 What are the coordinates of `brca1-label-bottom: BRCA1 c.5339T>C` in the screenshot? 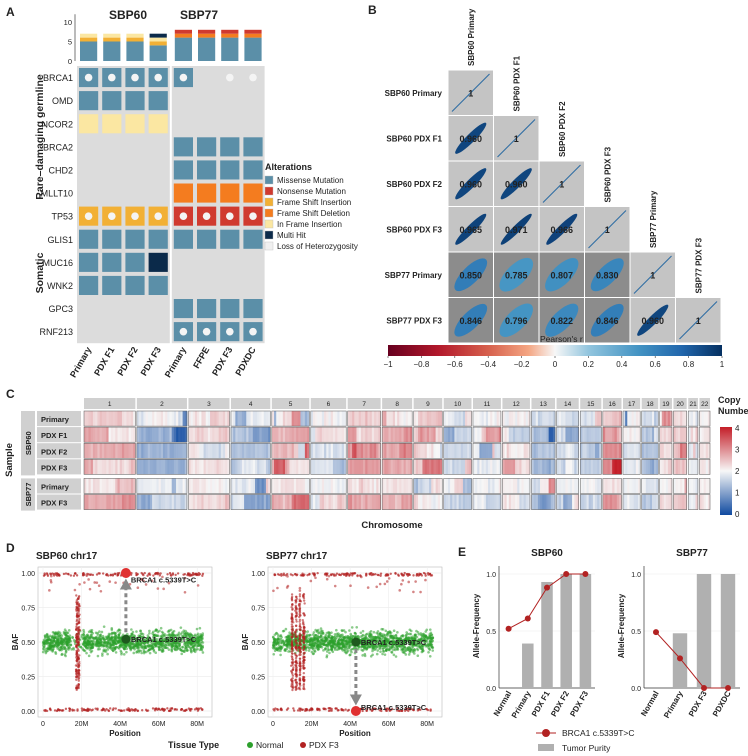 It's located at (164, 639).